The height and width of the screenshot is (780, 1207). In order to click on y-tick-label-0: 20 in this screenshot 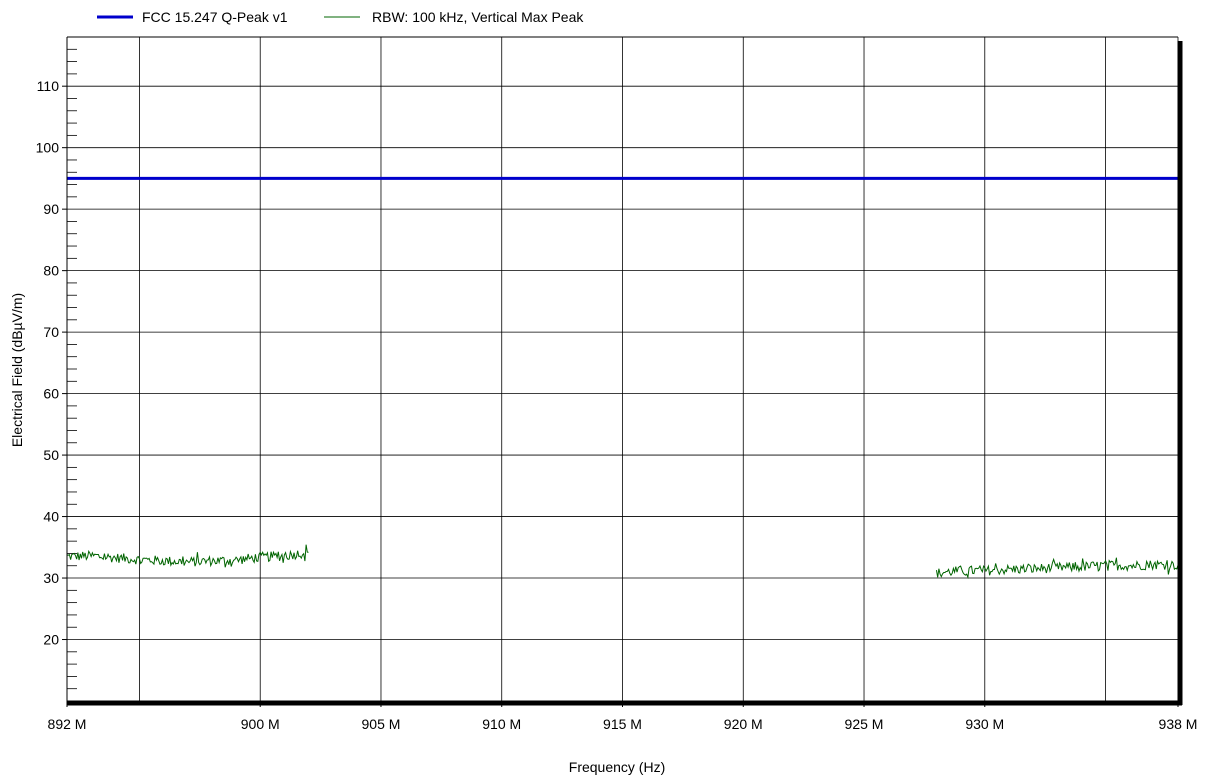, I will do `click(51, 640)`.